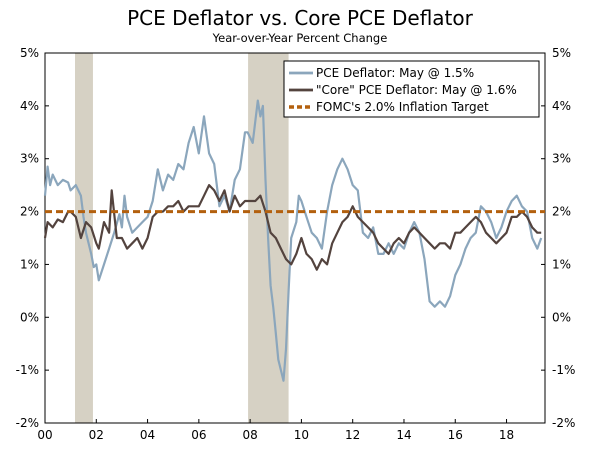 The height and width of the screenshot is (459, 600). Describe the element at coordinates (29, 53) in the screenshot. I see `y-tick-label-left: 5%` at that location.